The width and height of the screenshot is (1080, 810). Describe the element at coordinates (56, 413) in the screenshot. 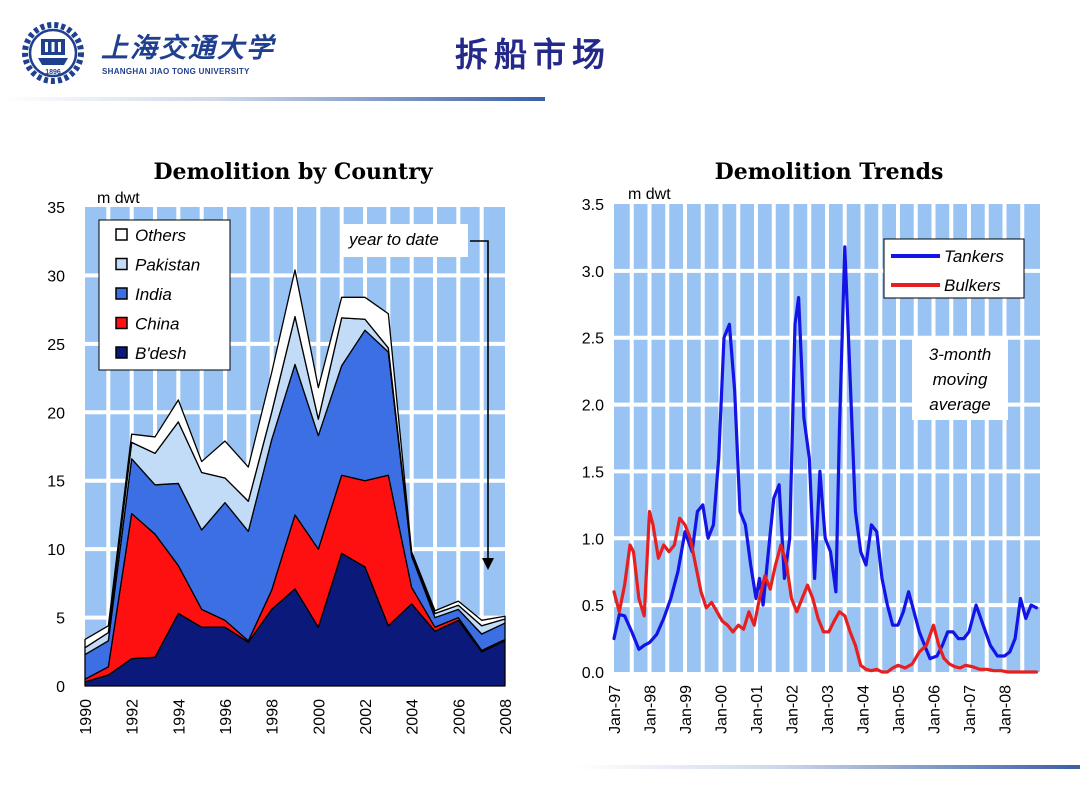

I see `y-tick-label: 20` at that location.